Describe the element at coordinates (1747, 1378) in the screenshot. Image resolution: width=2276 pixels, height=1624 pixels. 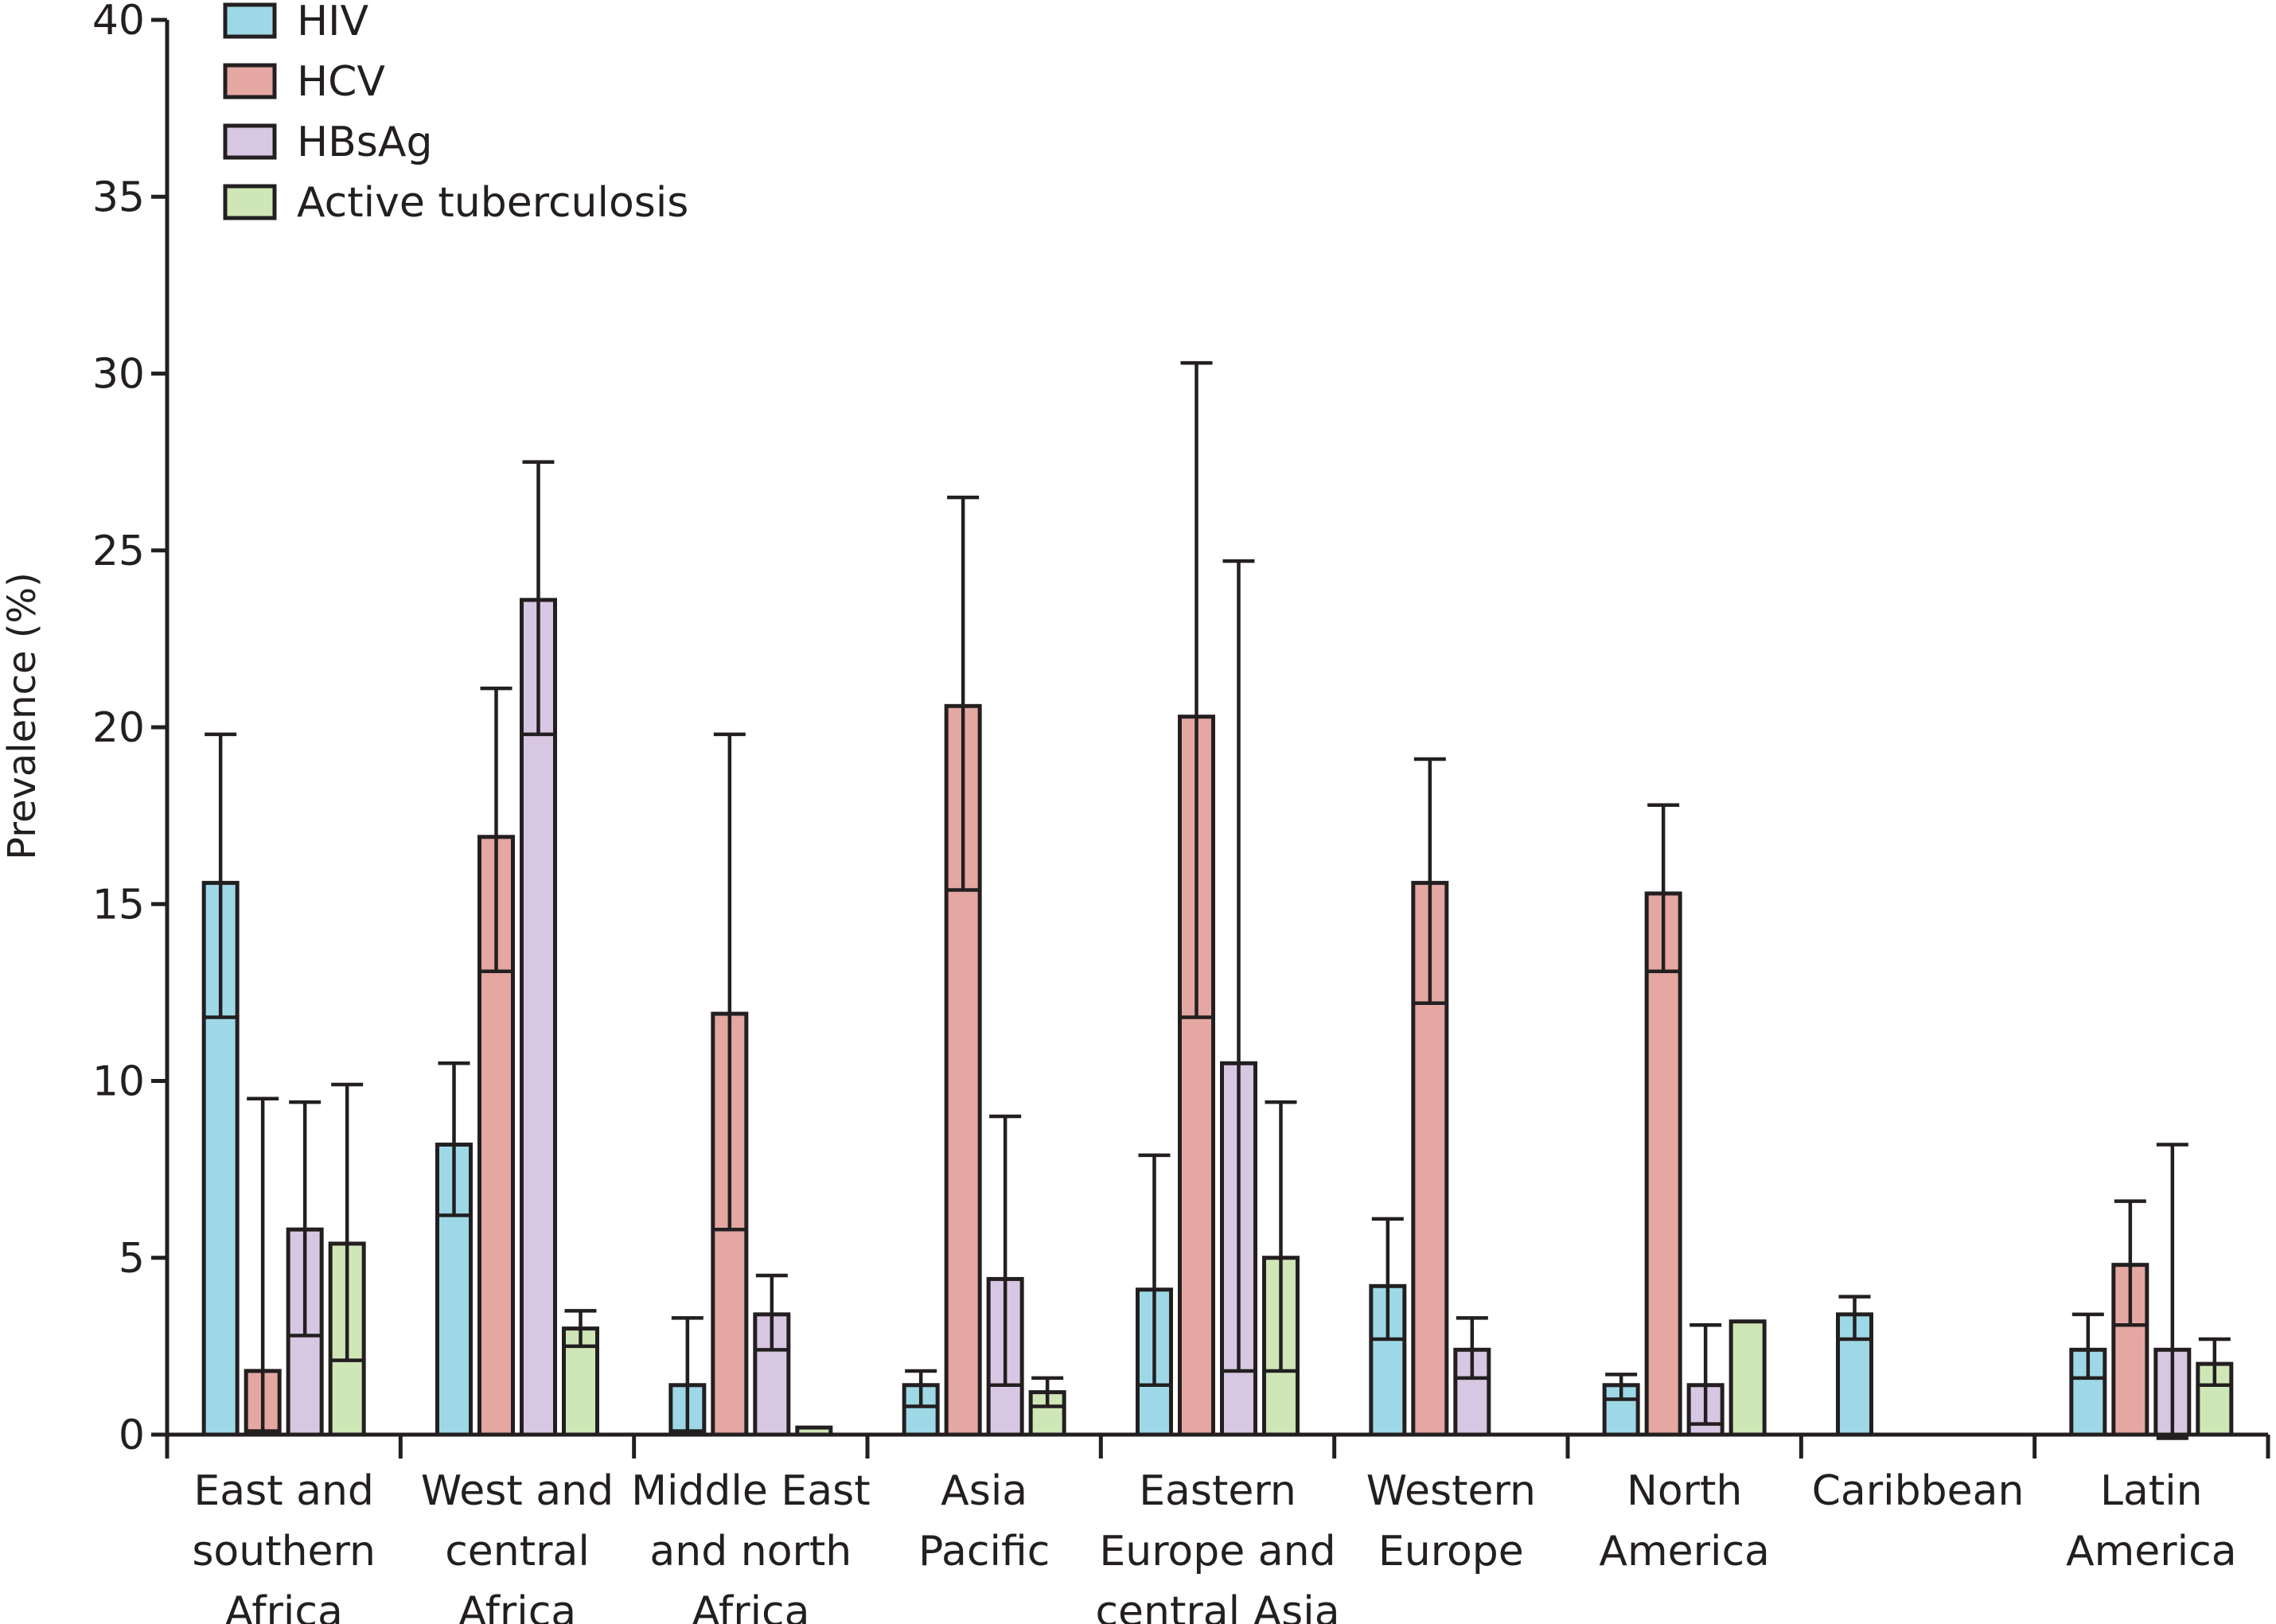
I see `bar-active-tuberculosis-north-america` at that location.